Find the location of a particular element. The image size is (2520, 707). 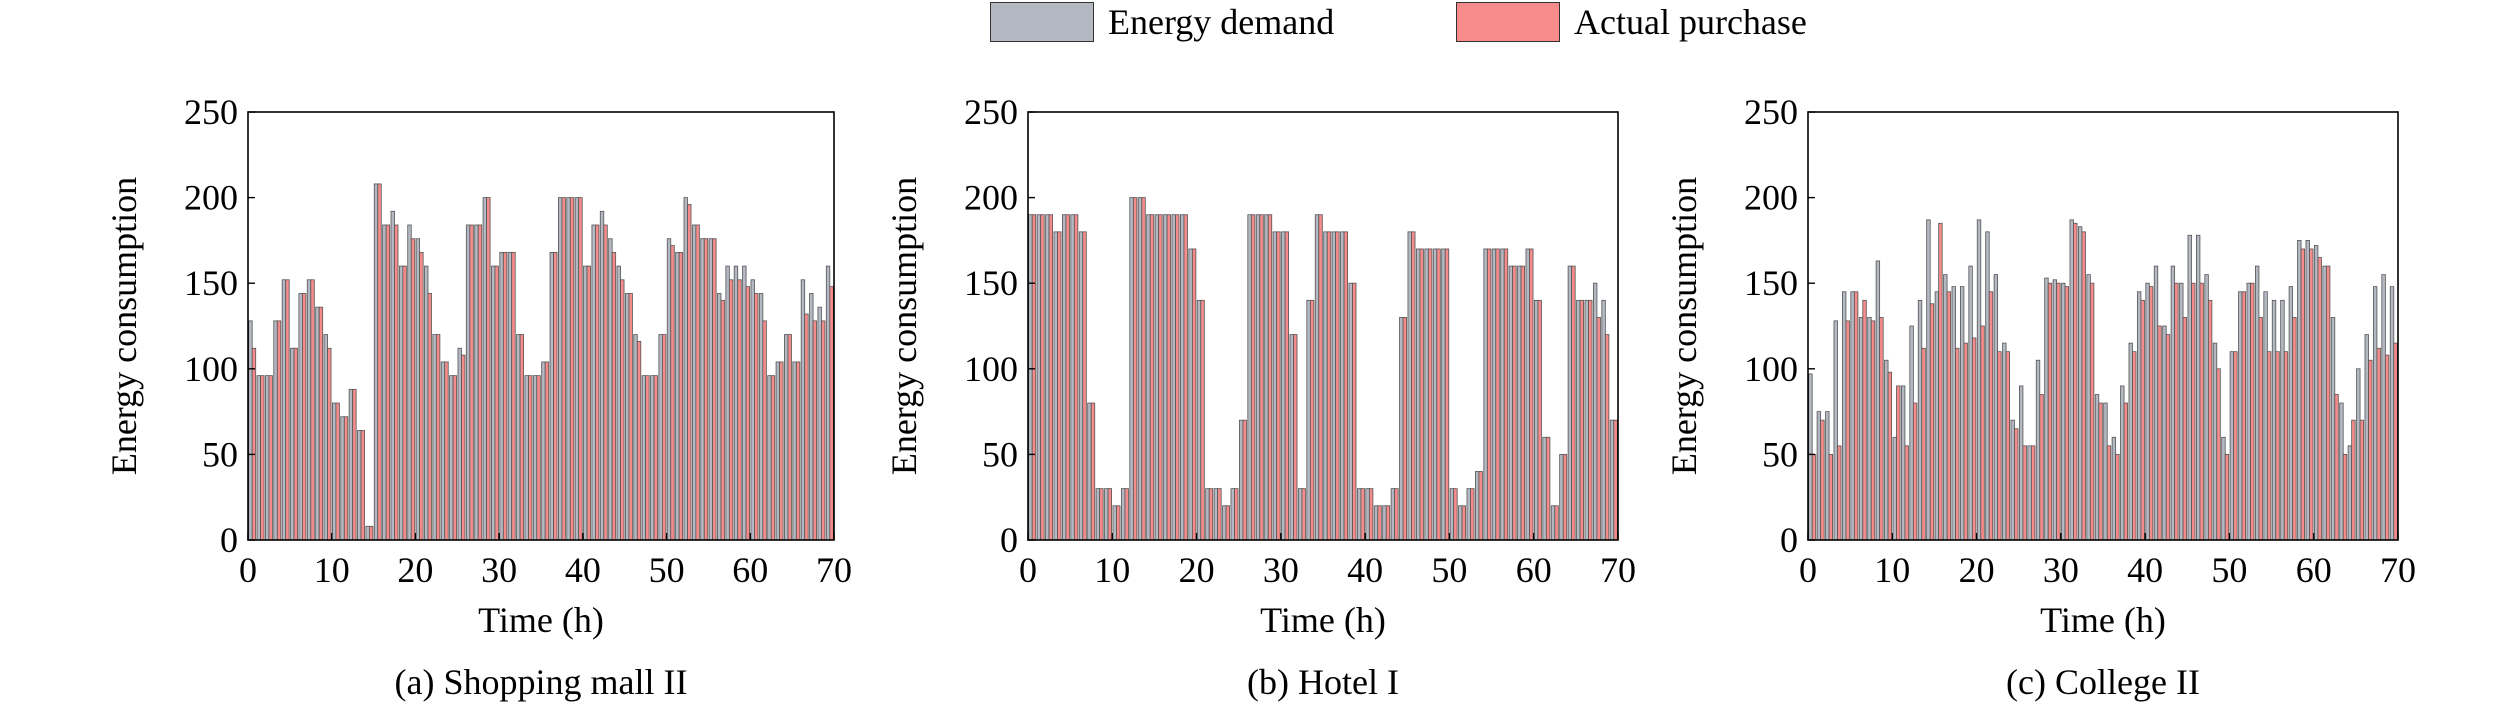

y-axis-label: Energy consumption is located at coordinates (904, 326).